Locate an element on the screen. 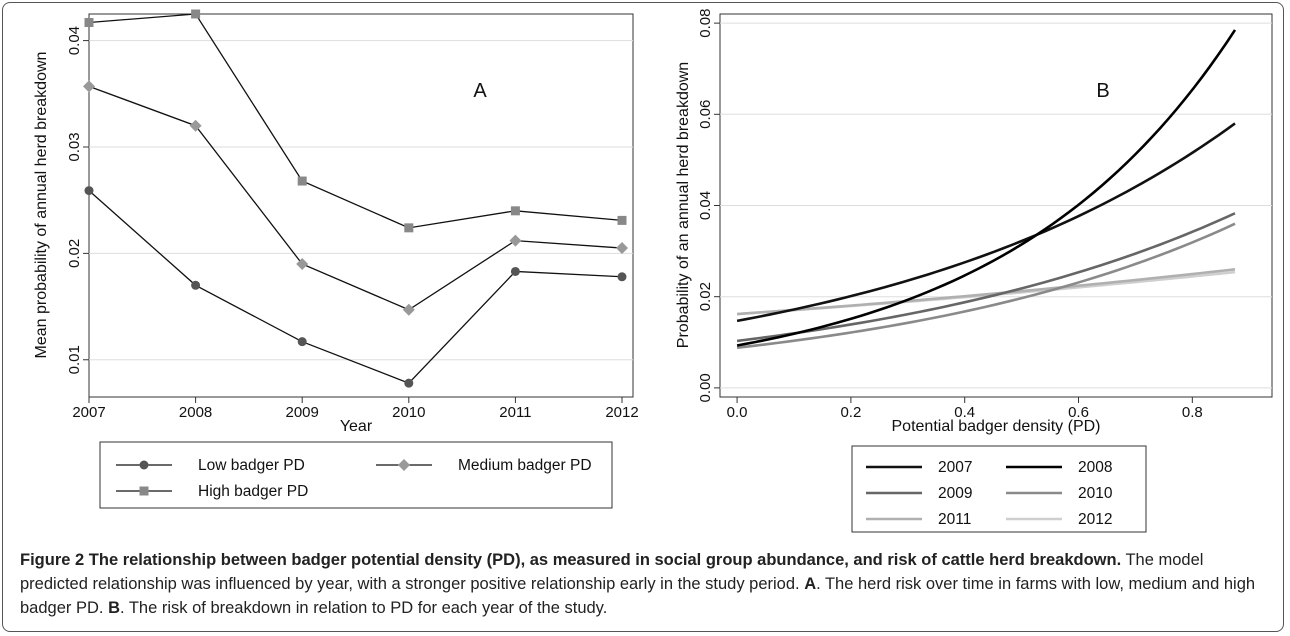  panel-b-x-axis-label: Potential badger density (PD) is located at coordinates (996, 426).